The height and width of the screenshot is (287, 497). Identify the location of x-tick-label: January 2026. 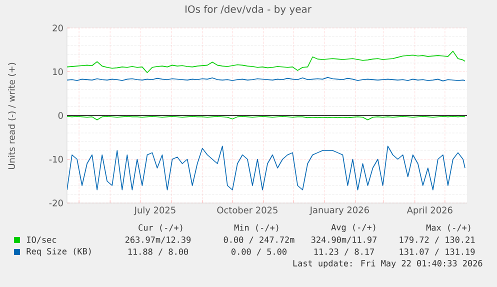
(339, 211).